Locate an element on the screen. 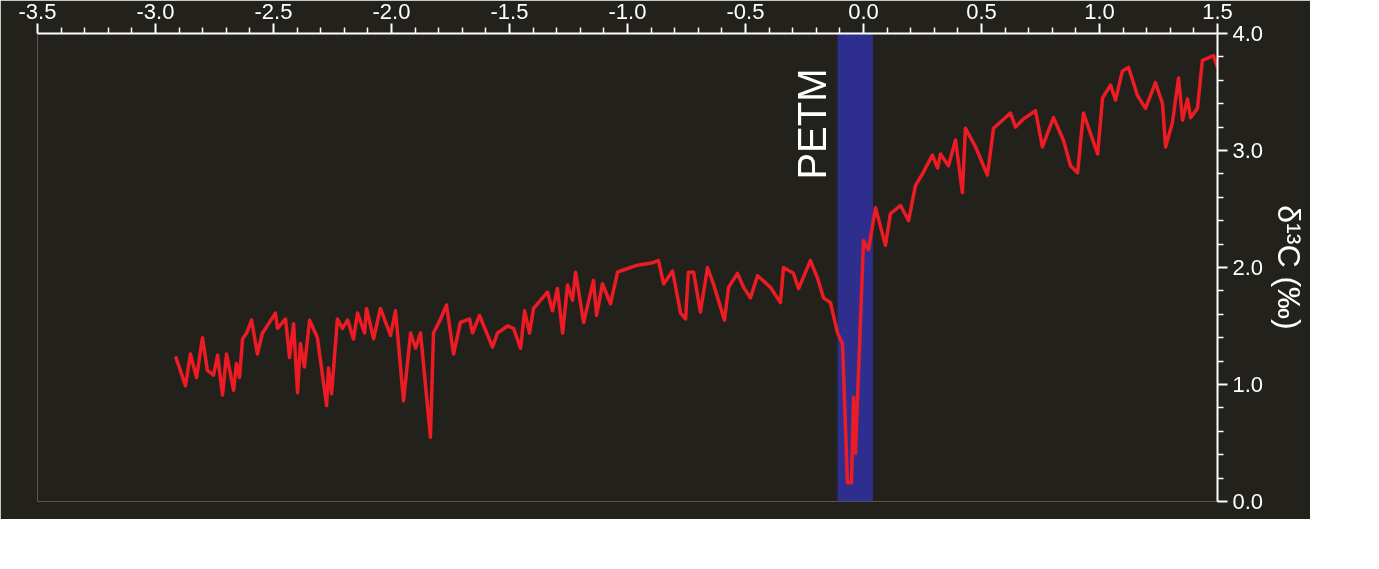  x-tick-label: -2.5 is located at coordinates (273, 12).